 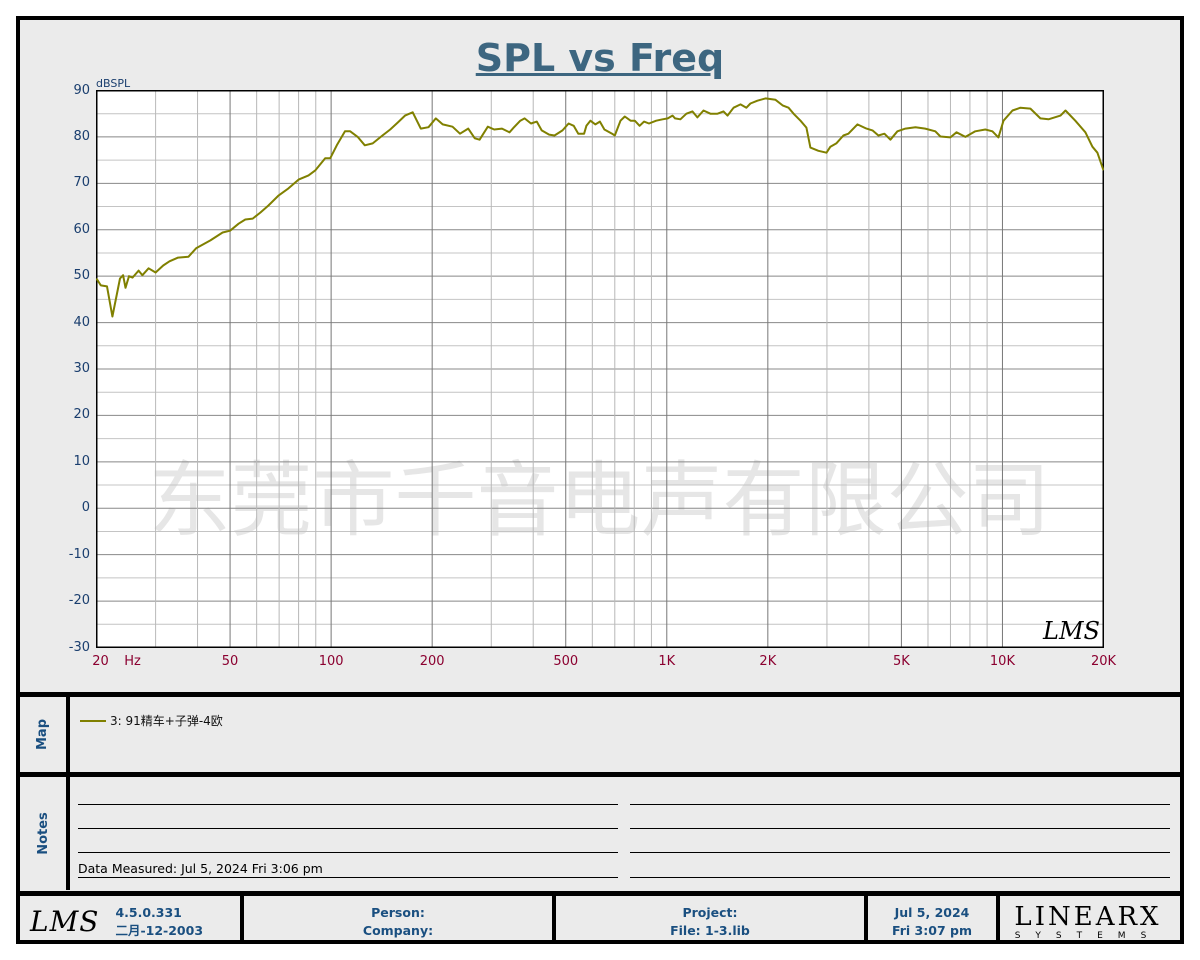 What do you see at coordinates (81, 322) in the screenshot?
I see `y-tick-label: 40` at bounding box center [81, 322].